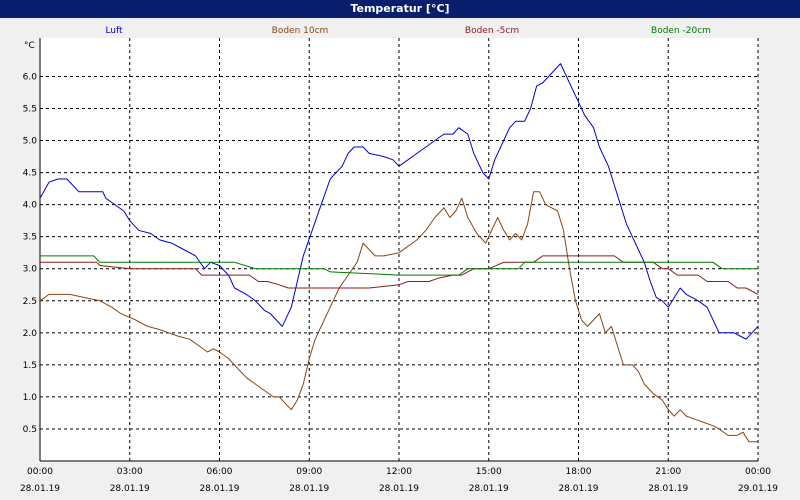 The image size is (800, 500). Describe the element at coordinates (400, 9) in the screenshot. I see `chart-title: Temperatur [°C]` at that location.